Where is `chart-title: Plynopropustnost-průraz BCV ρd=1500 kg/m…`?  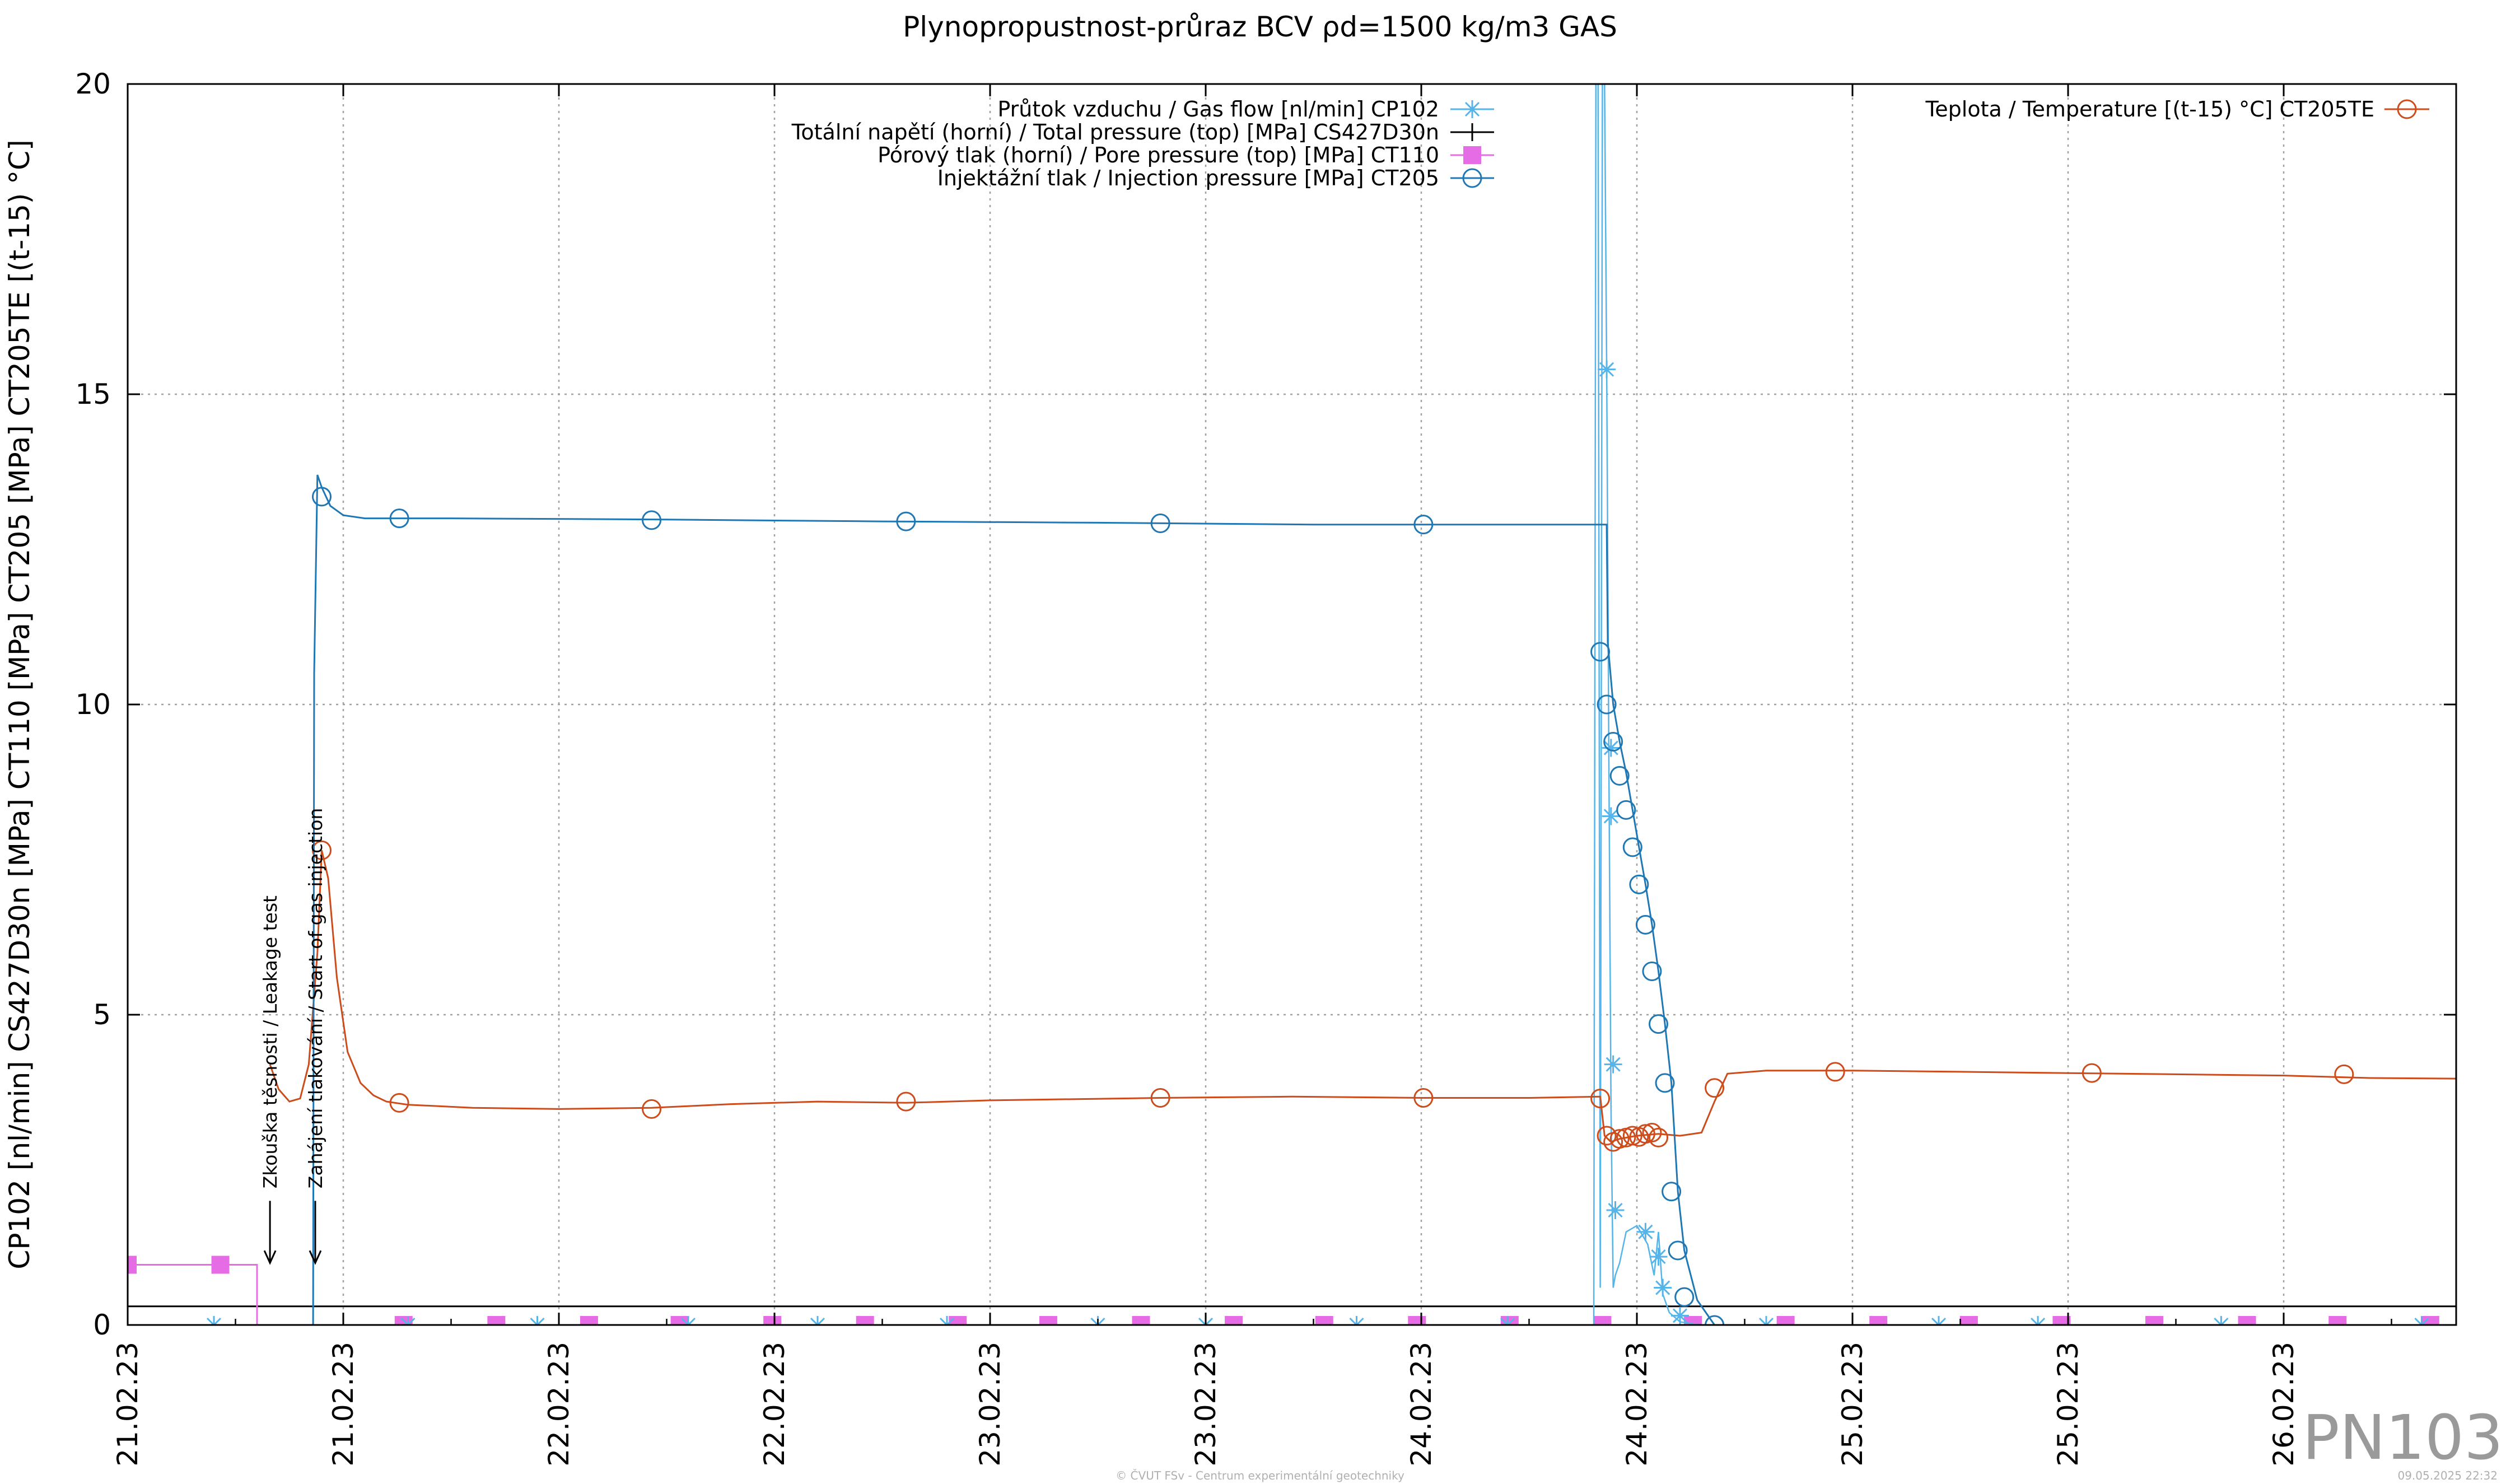 chart-title: Plynopropustnost-průraz BCV ρd=1500 kg/m… is located at coordinates (1260, 27).